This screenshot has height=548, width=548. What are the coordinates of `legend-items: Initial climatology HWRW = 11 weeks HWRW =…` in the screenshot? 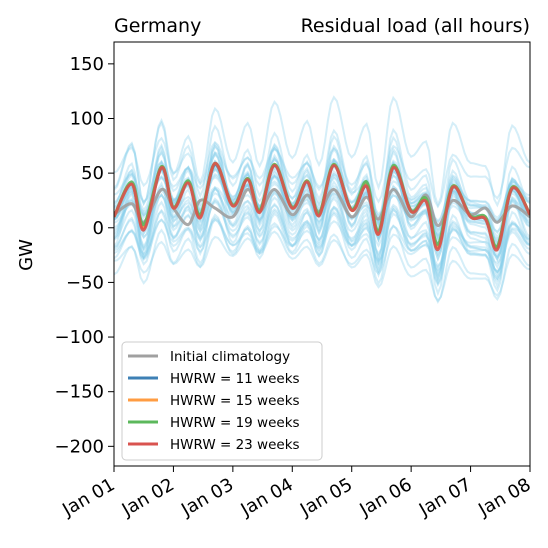 It's located at (214, 401).